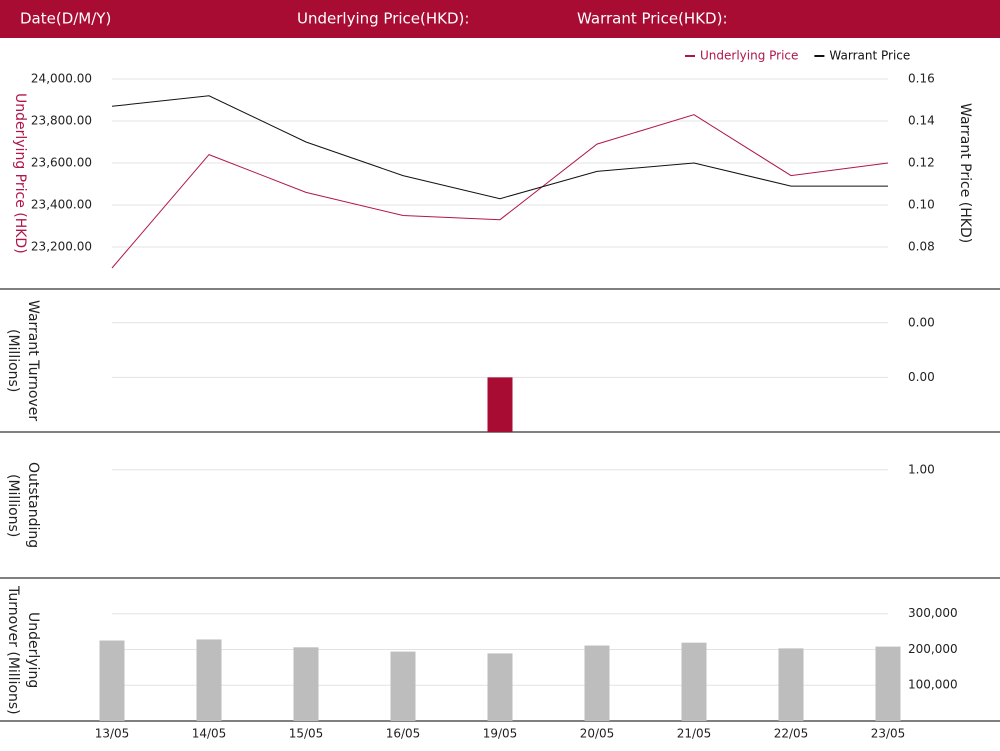 This screenshot has height=751, width=1000. I want to click on axis-label: Underlying Price (HKD), so click(20, 173).